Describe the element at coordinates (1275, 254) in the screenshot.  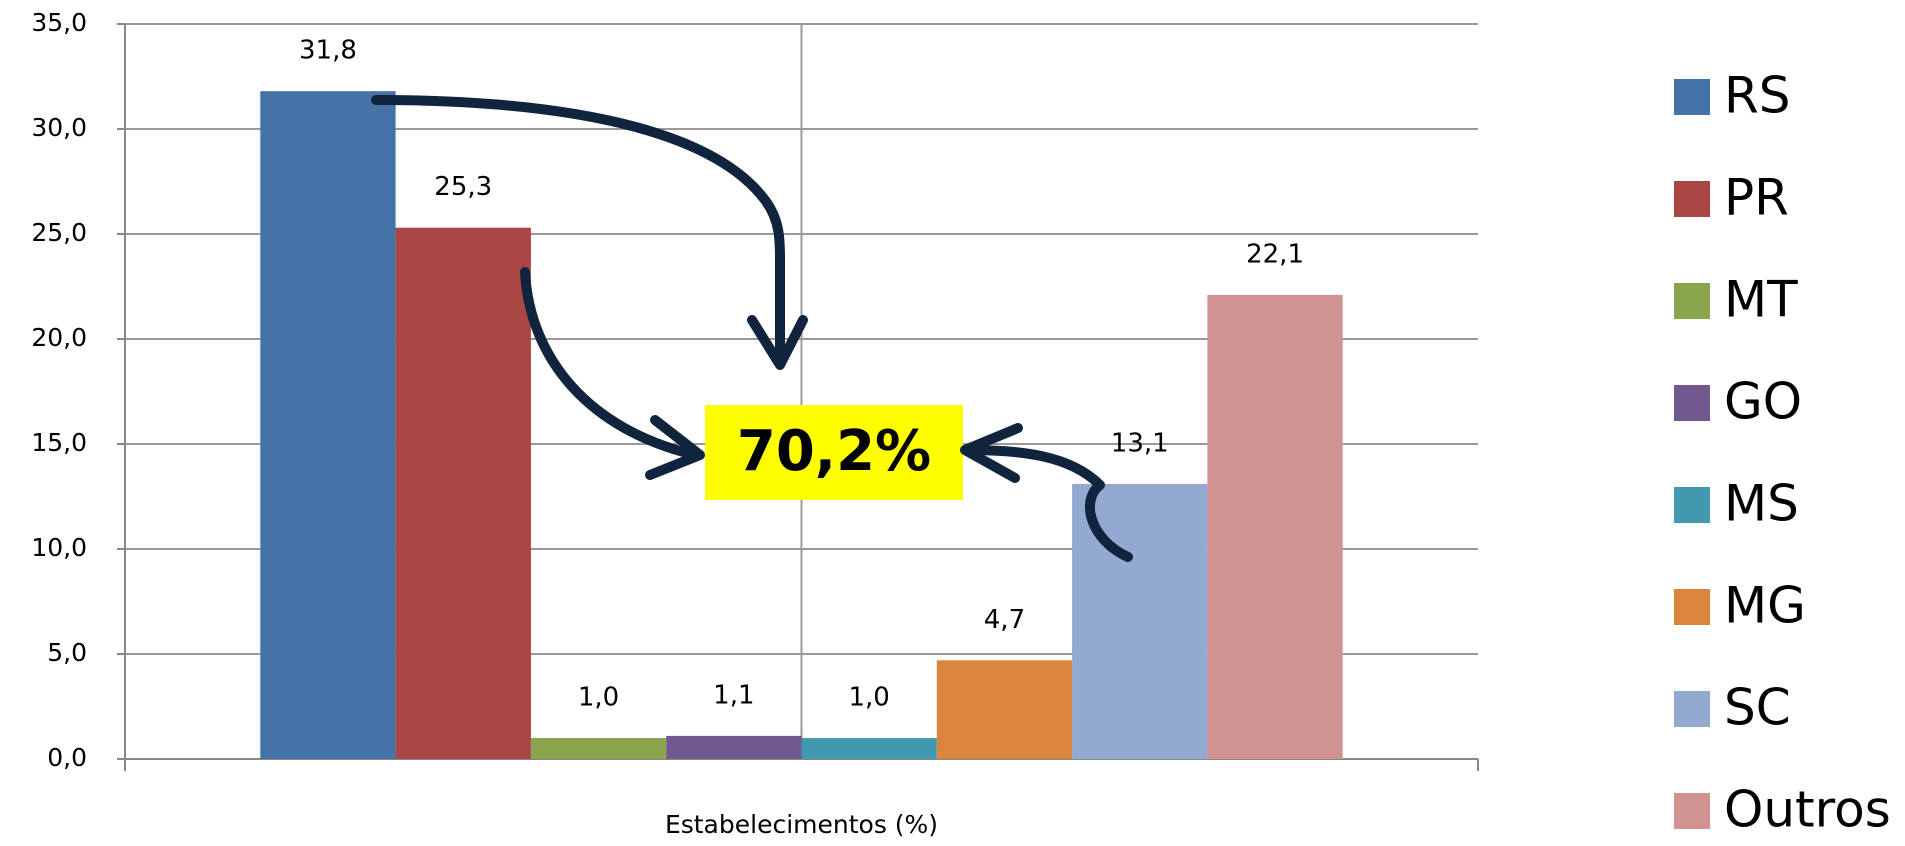
I see `value-label: 22,1` at that location.